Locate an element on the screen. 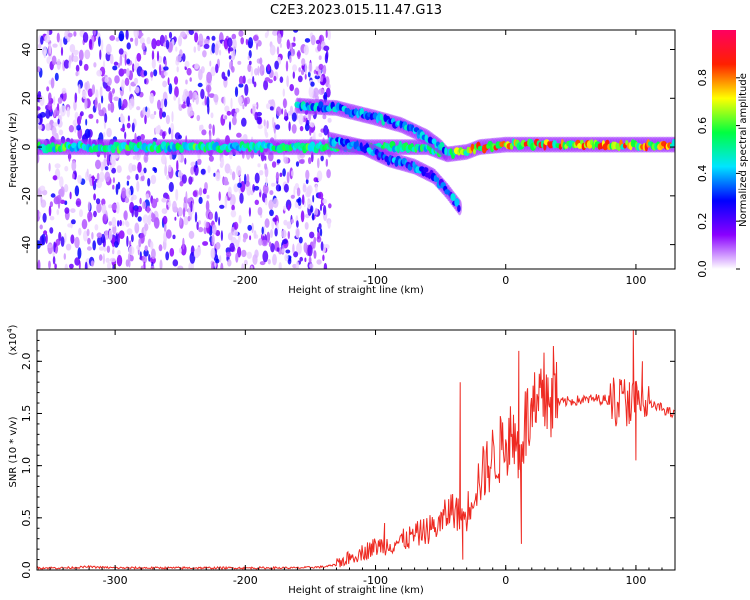  top-y-tick-label: -40 is located at coordinates (26, 245).